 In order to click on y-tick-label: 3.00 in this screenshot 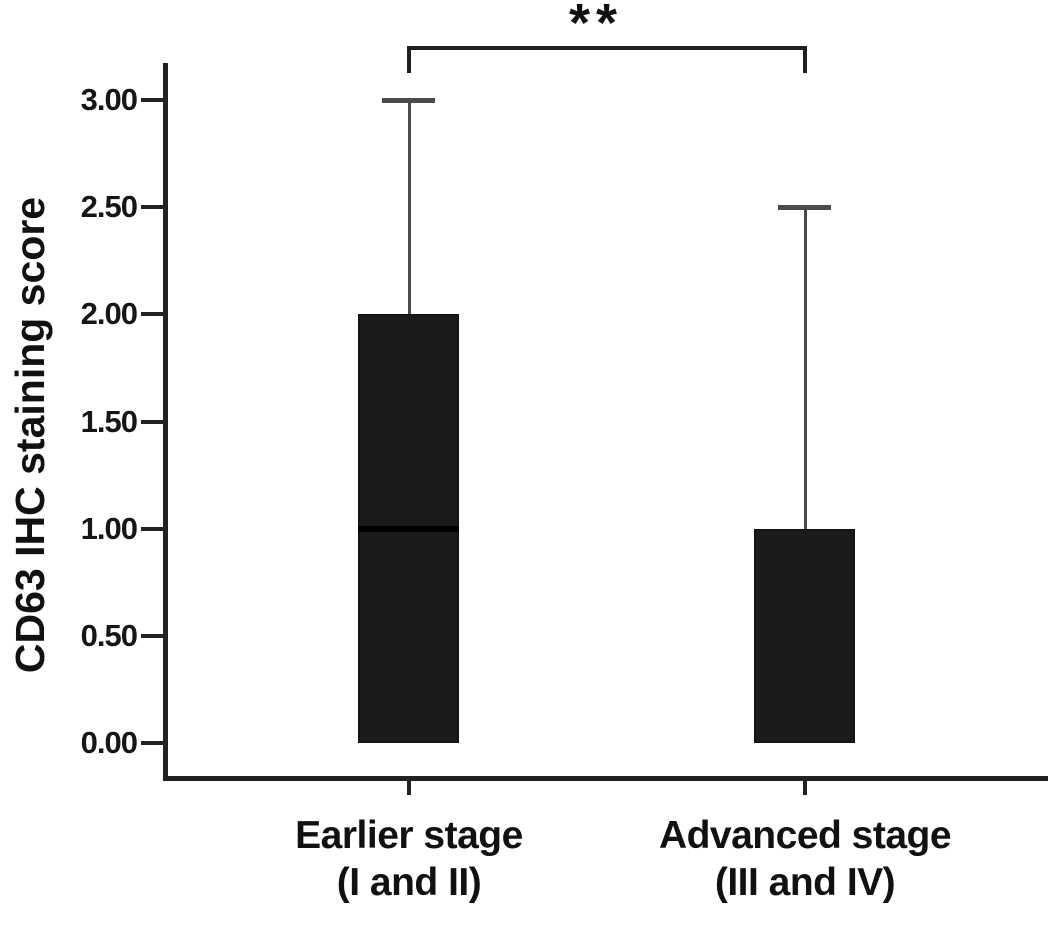, I will do `click(109, 99)`.